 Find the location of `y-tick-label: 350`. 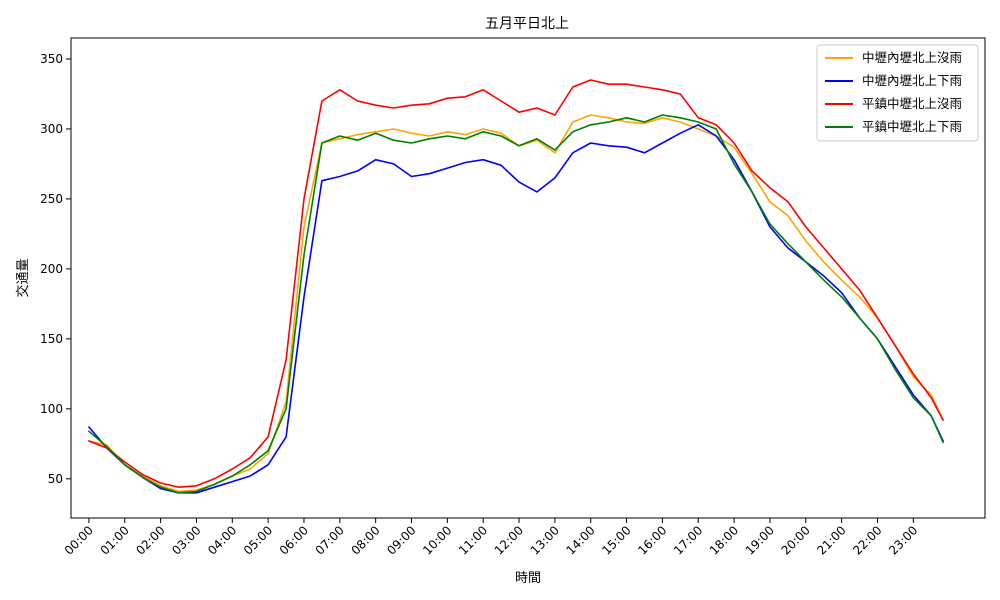

y-tick-label: 350 is located at coordinates (51, 59).